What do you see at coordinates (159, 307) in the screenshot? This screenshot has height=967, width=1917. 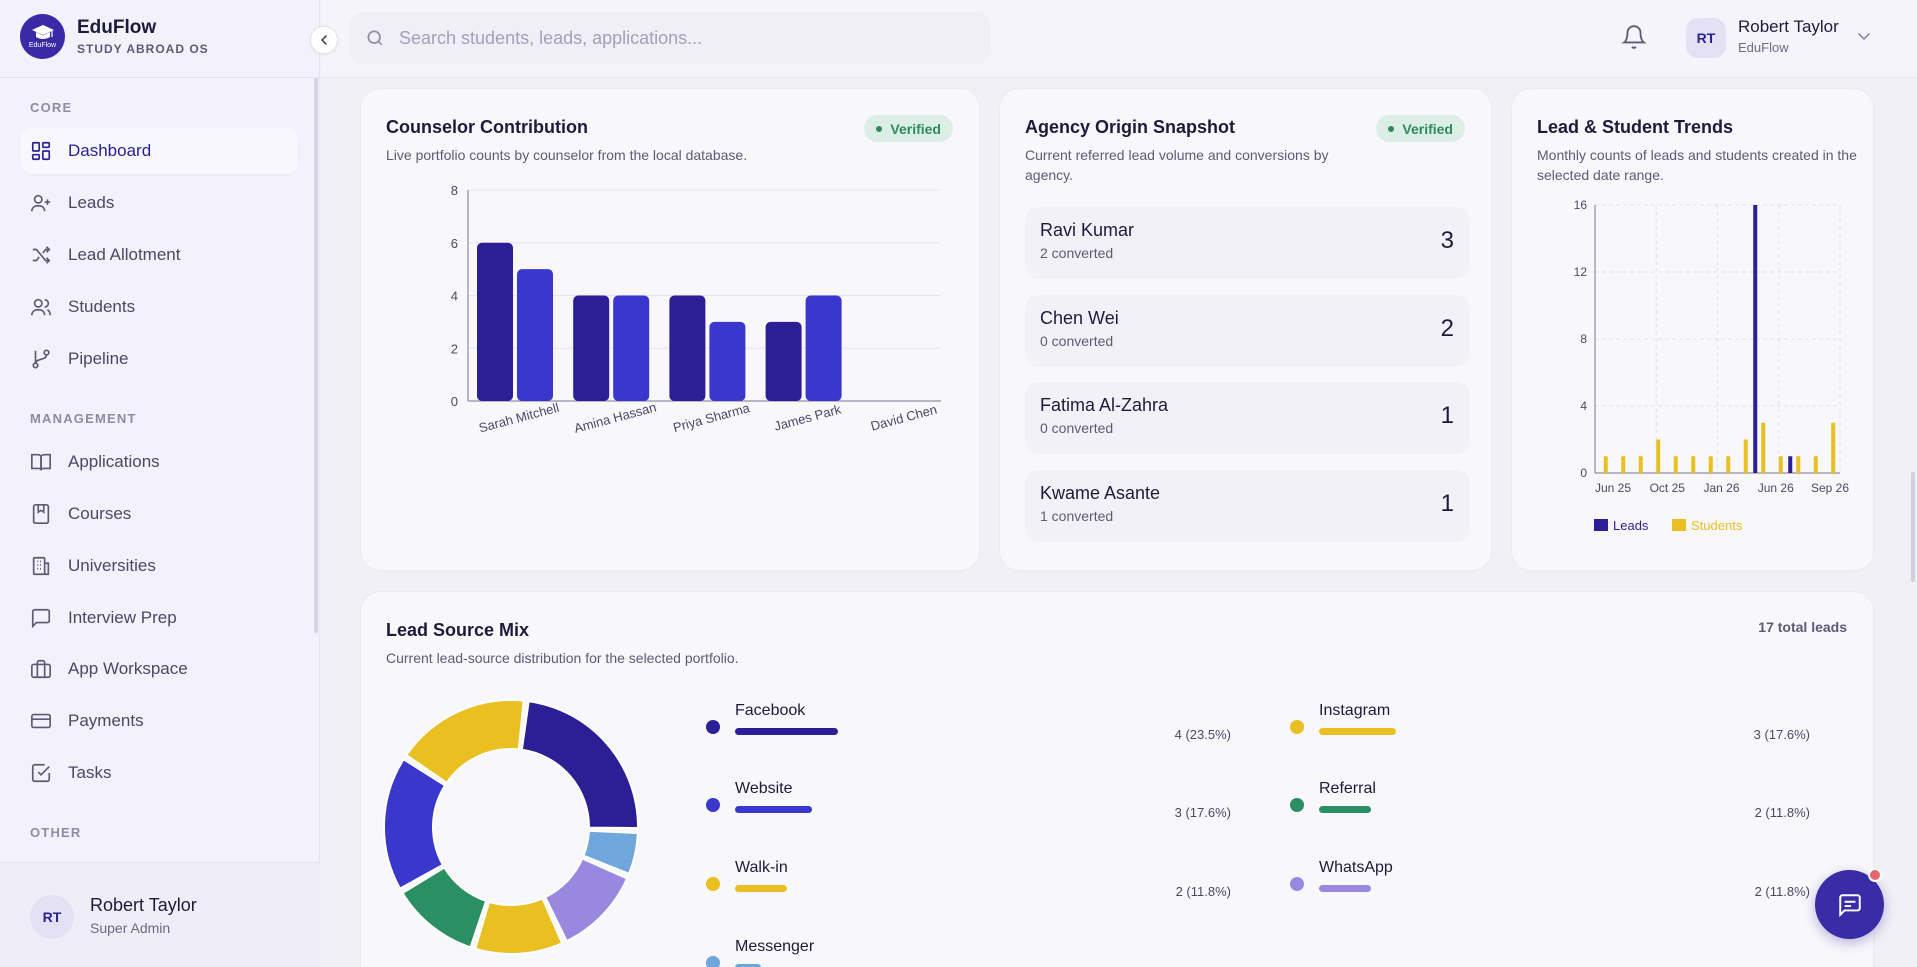 I see `sidebar-item-students: Students` at bounding box center [159, 307].